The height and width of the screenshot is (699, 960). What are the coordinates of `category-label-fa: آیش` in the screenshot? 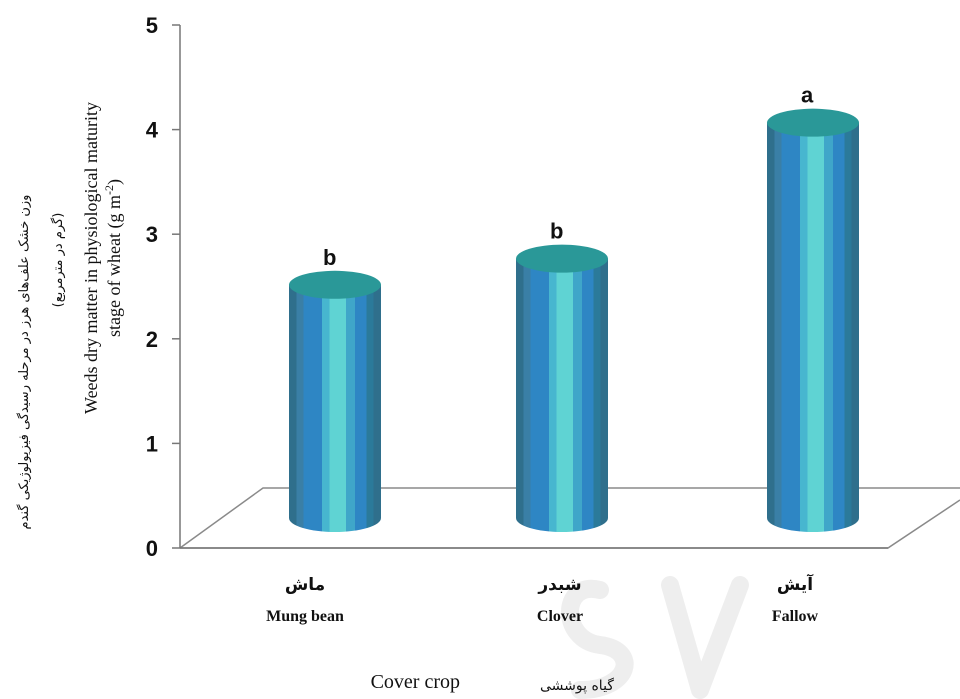 It's located at (795, 584).